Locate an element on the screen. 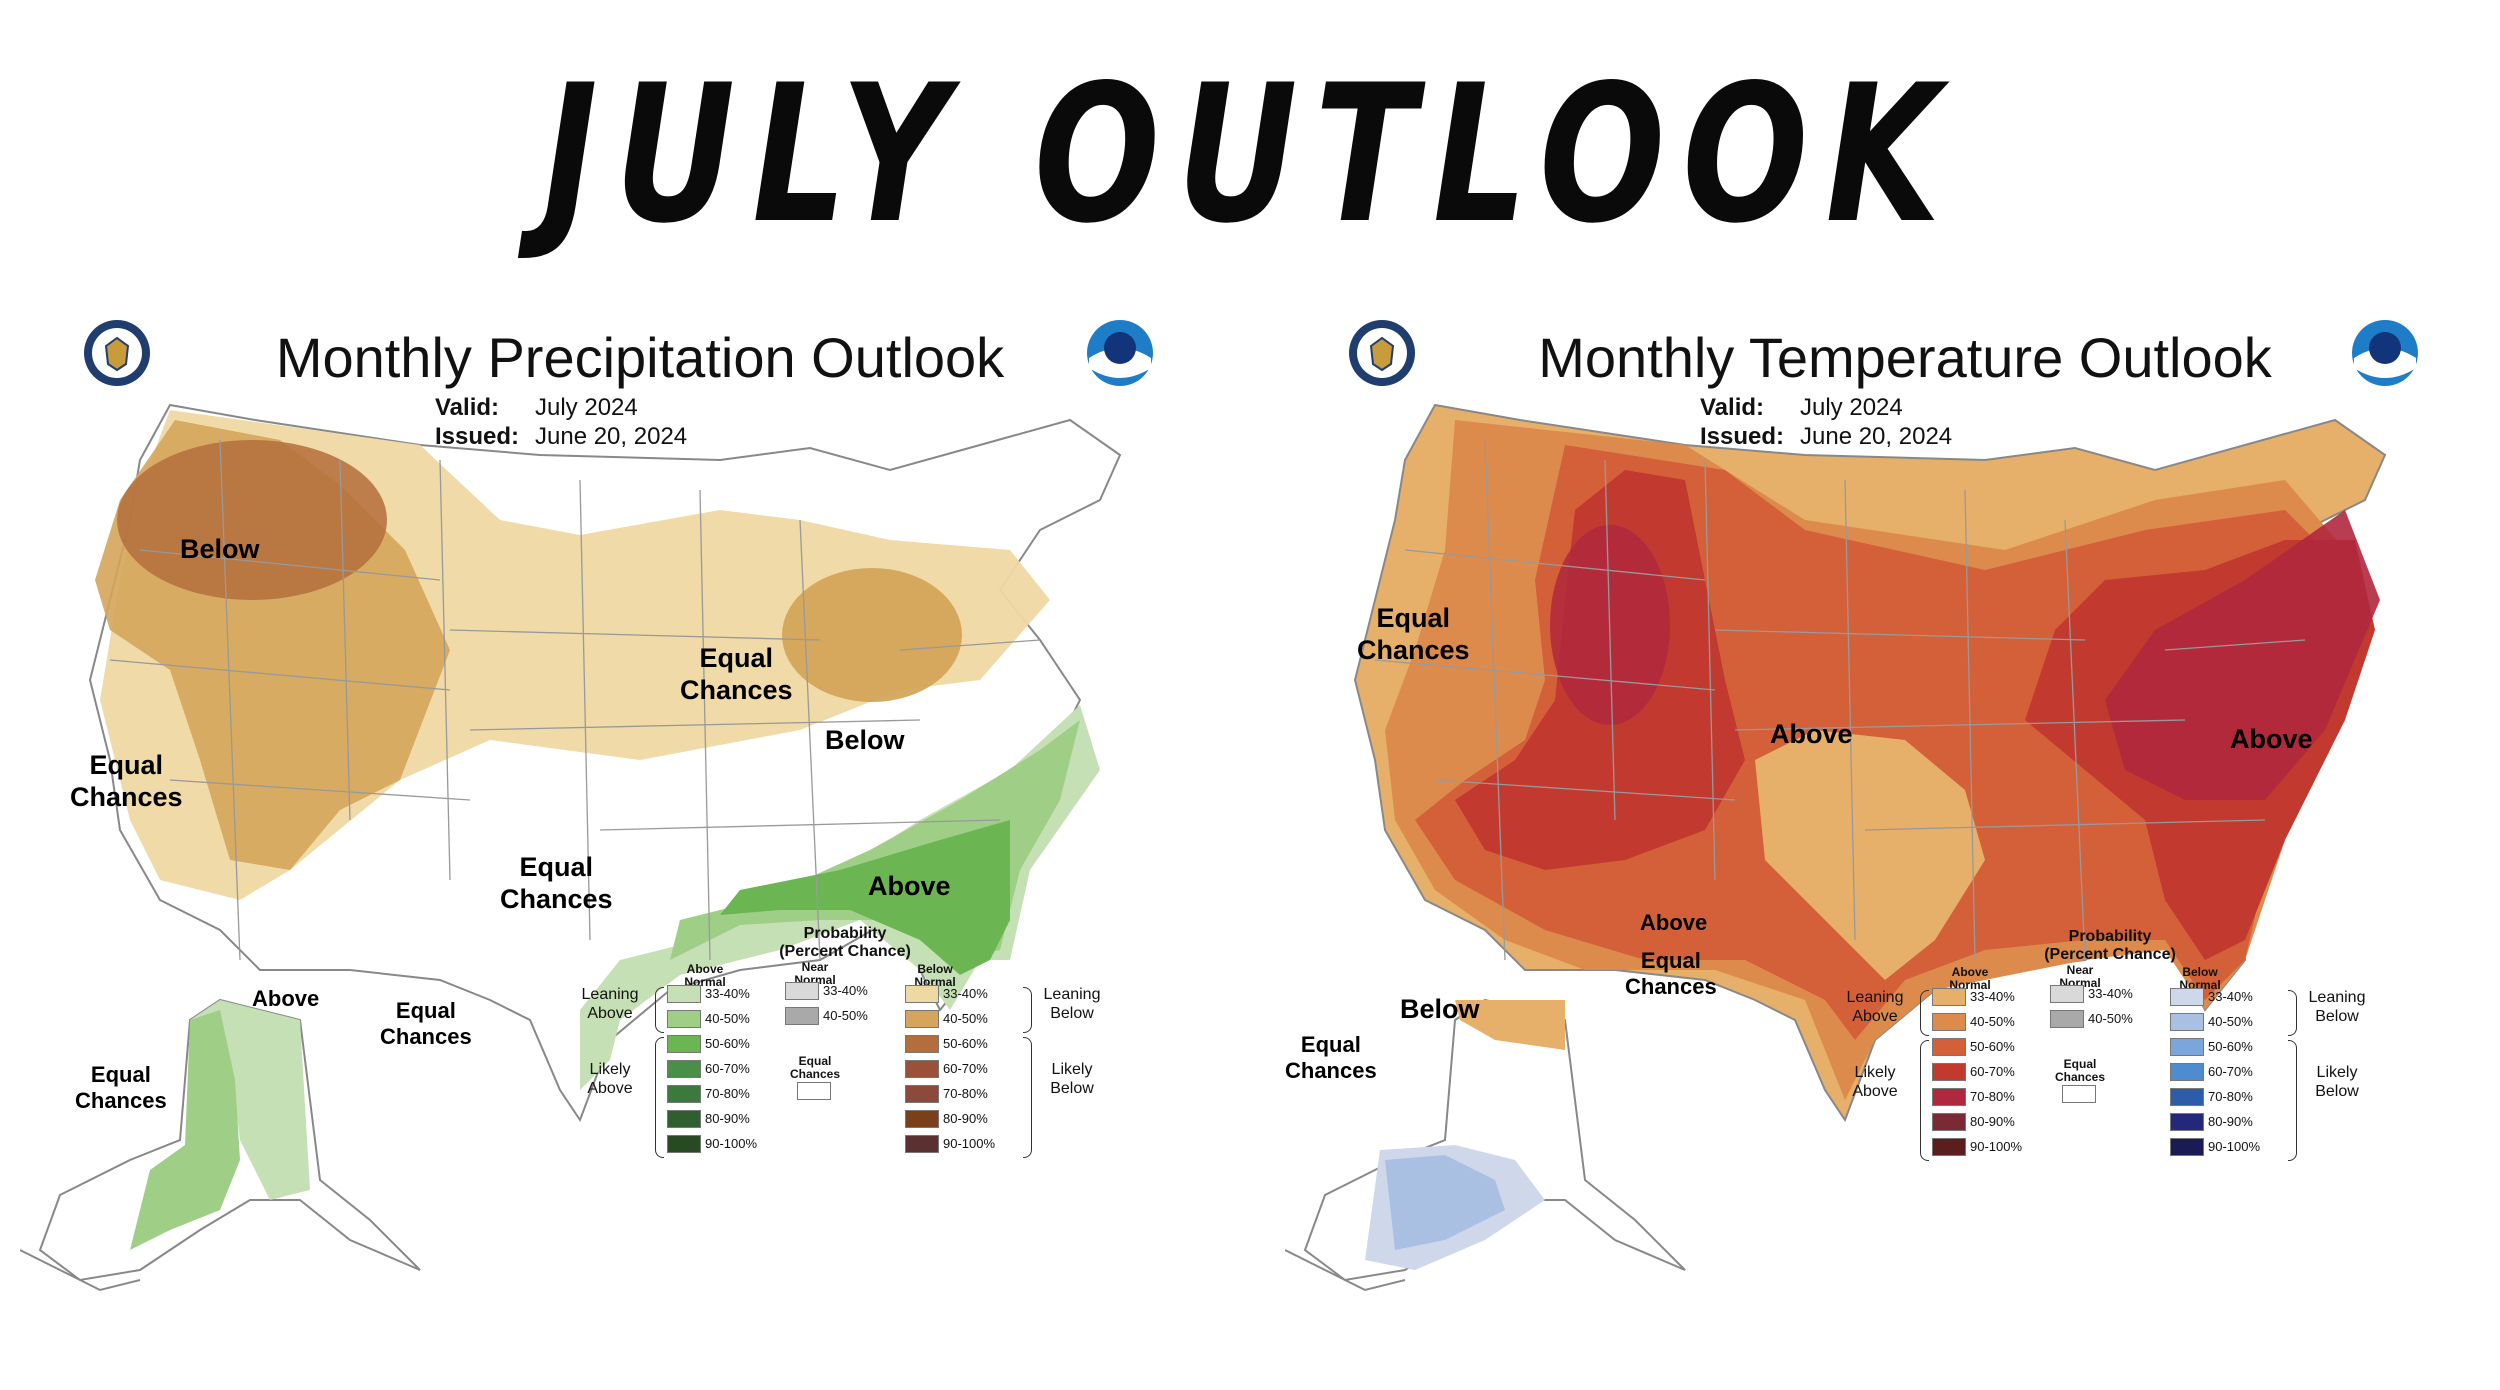 This screenshot has width=2500, height=1390. state-borders is located at coordinates (575, 700).